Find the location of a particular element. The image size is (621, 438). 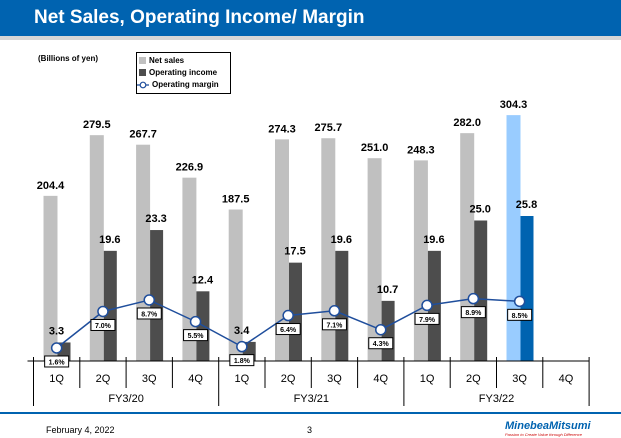

operating-margin-label: 7.9% is located at coordinates (427, 320).